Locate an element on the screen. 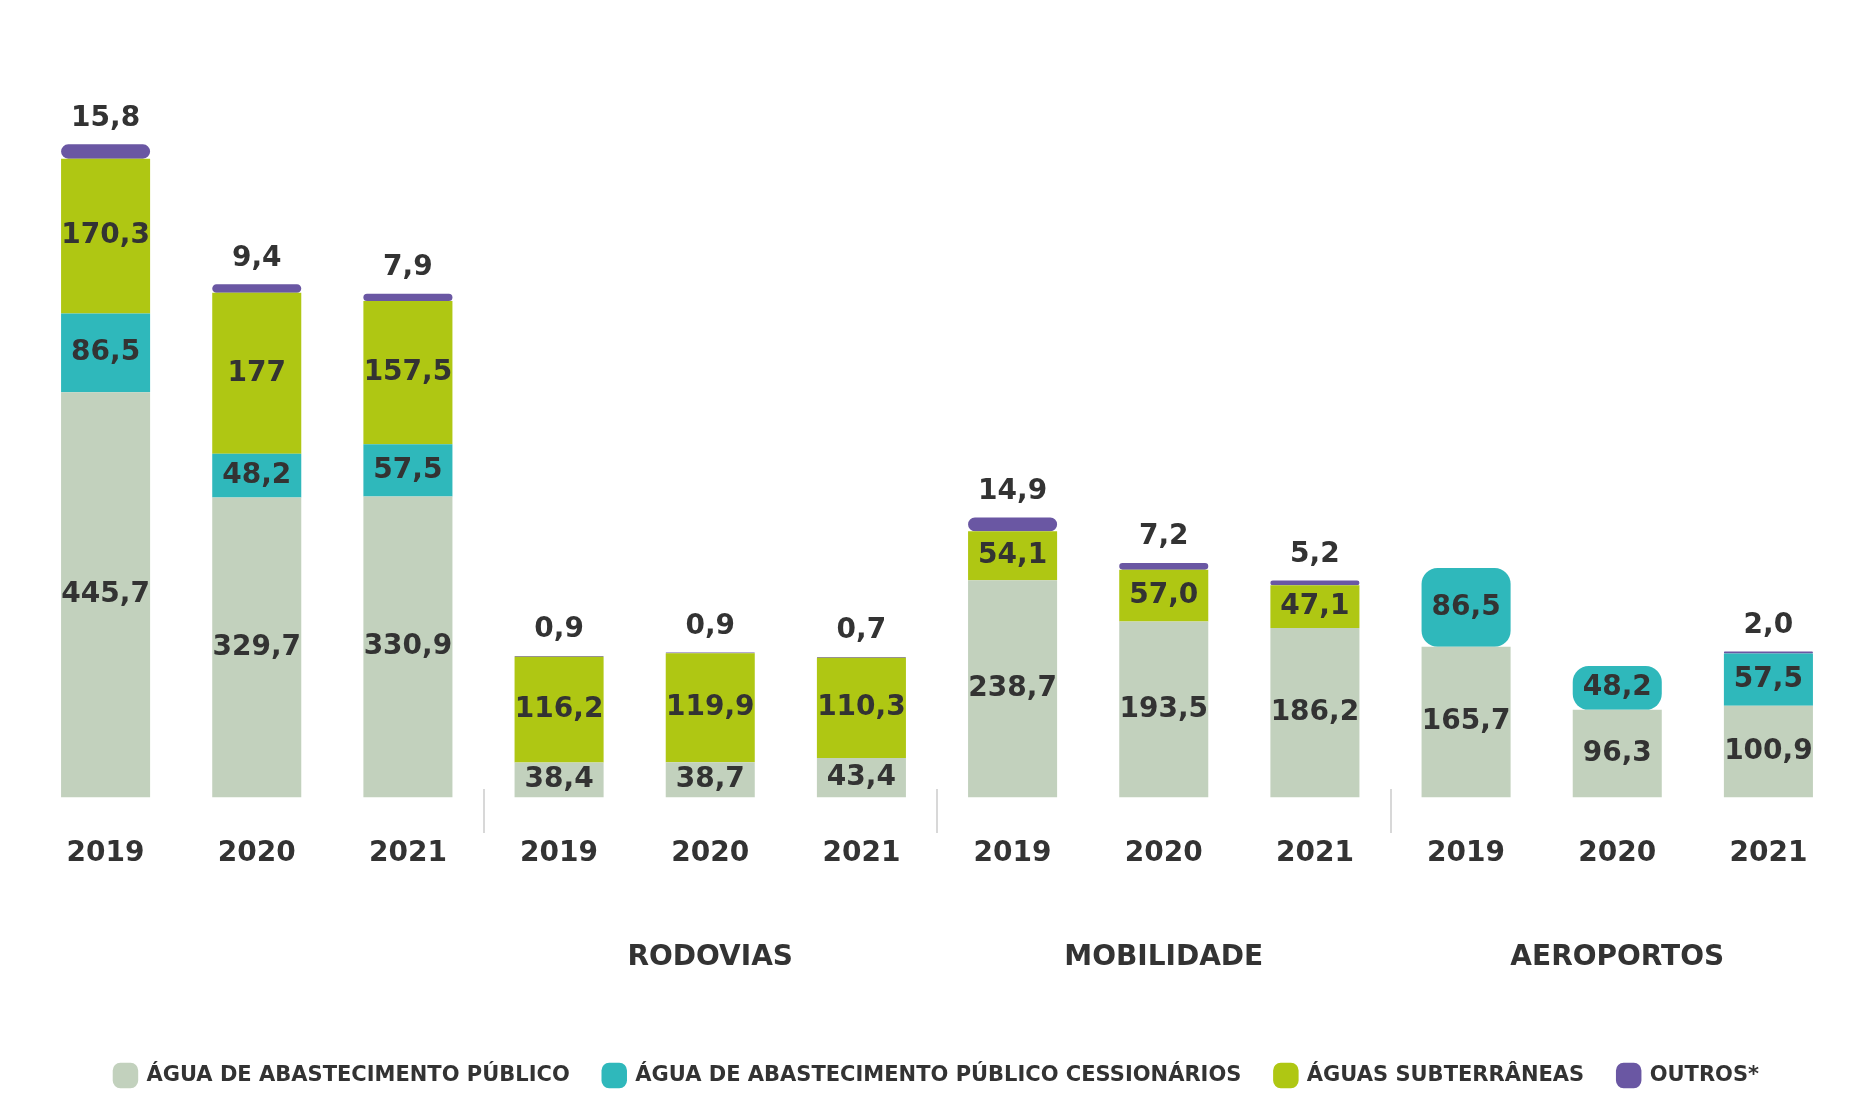 This screenshot has height=1106, width=1874. data-label: 445,7 is located at coordinates (105, 593).